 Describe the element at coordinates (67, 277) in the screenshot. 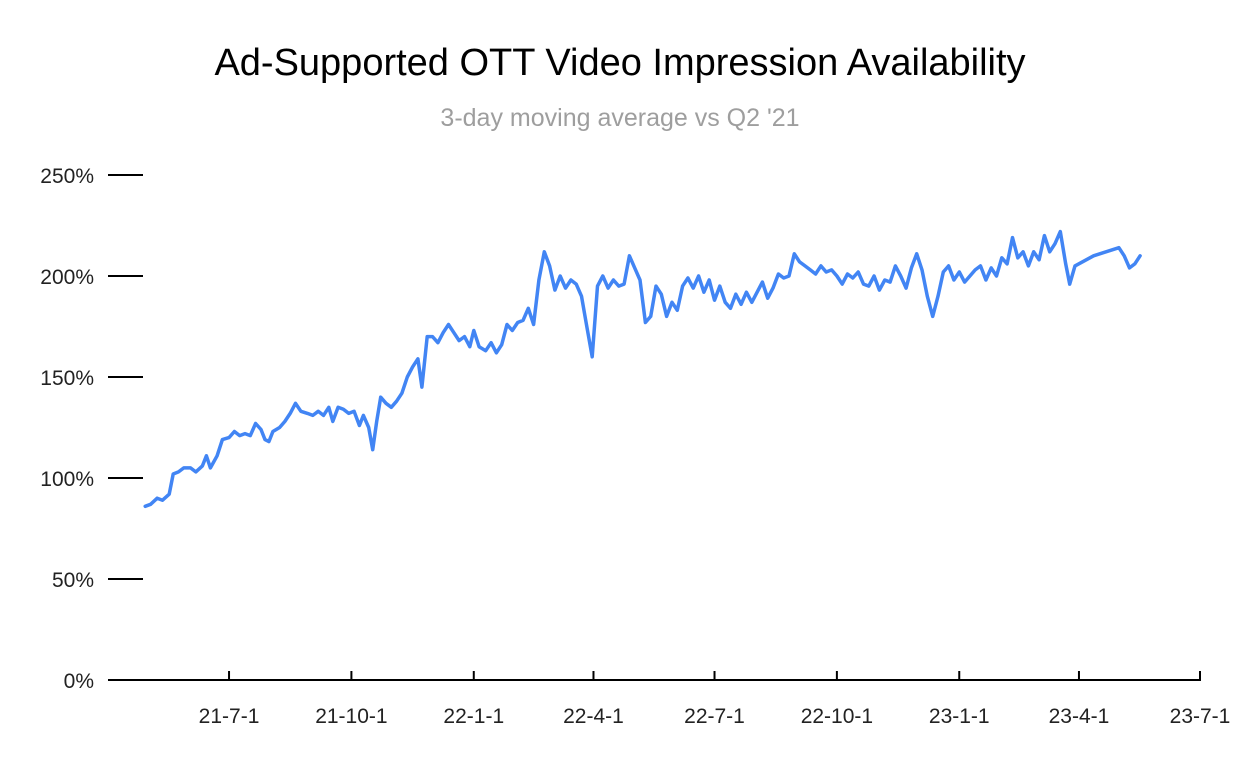

I see `y-tick-label: 200%` at that location.